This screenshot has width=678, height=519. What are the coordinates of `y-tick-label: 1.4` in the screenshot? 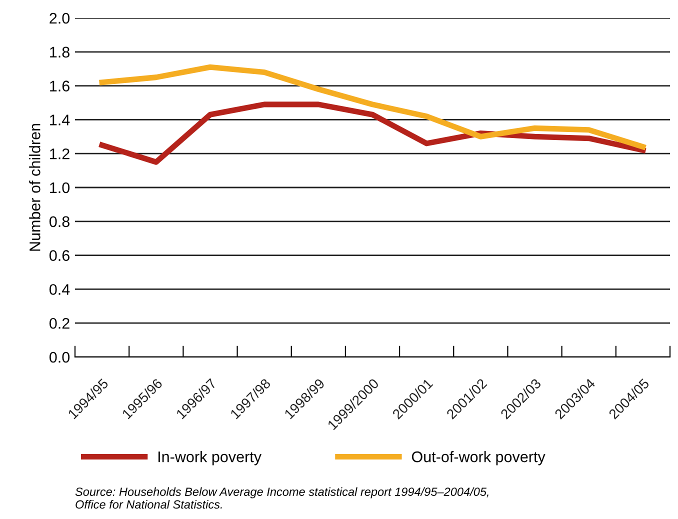 It's located at (60, 120).